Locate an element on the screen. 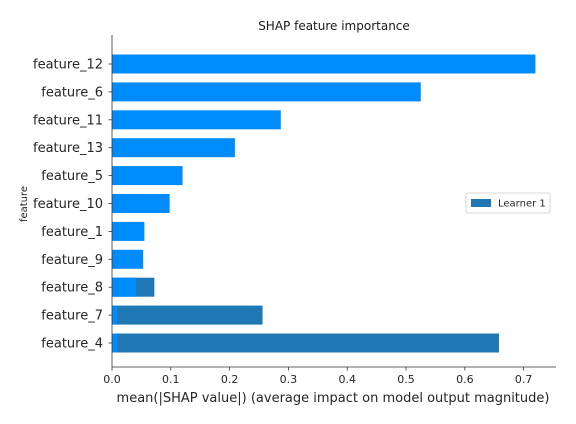 This screenshot has height=424, width=576. category-label-feature_7: feature_7 is located at coordinates (72, 316).